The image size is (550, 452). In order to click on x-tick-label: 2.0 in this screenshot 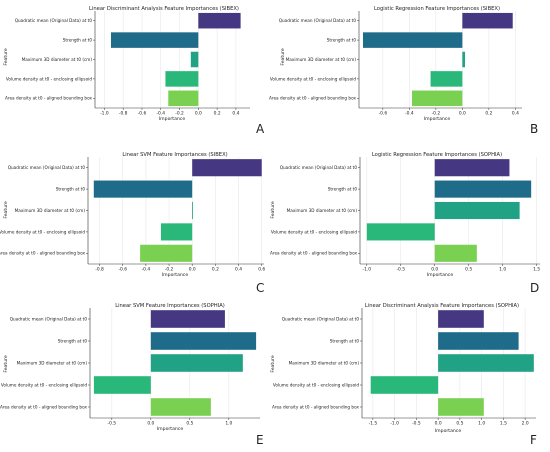, I will do `click(525, 424)`.